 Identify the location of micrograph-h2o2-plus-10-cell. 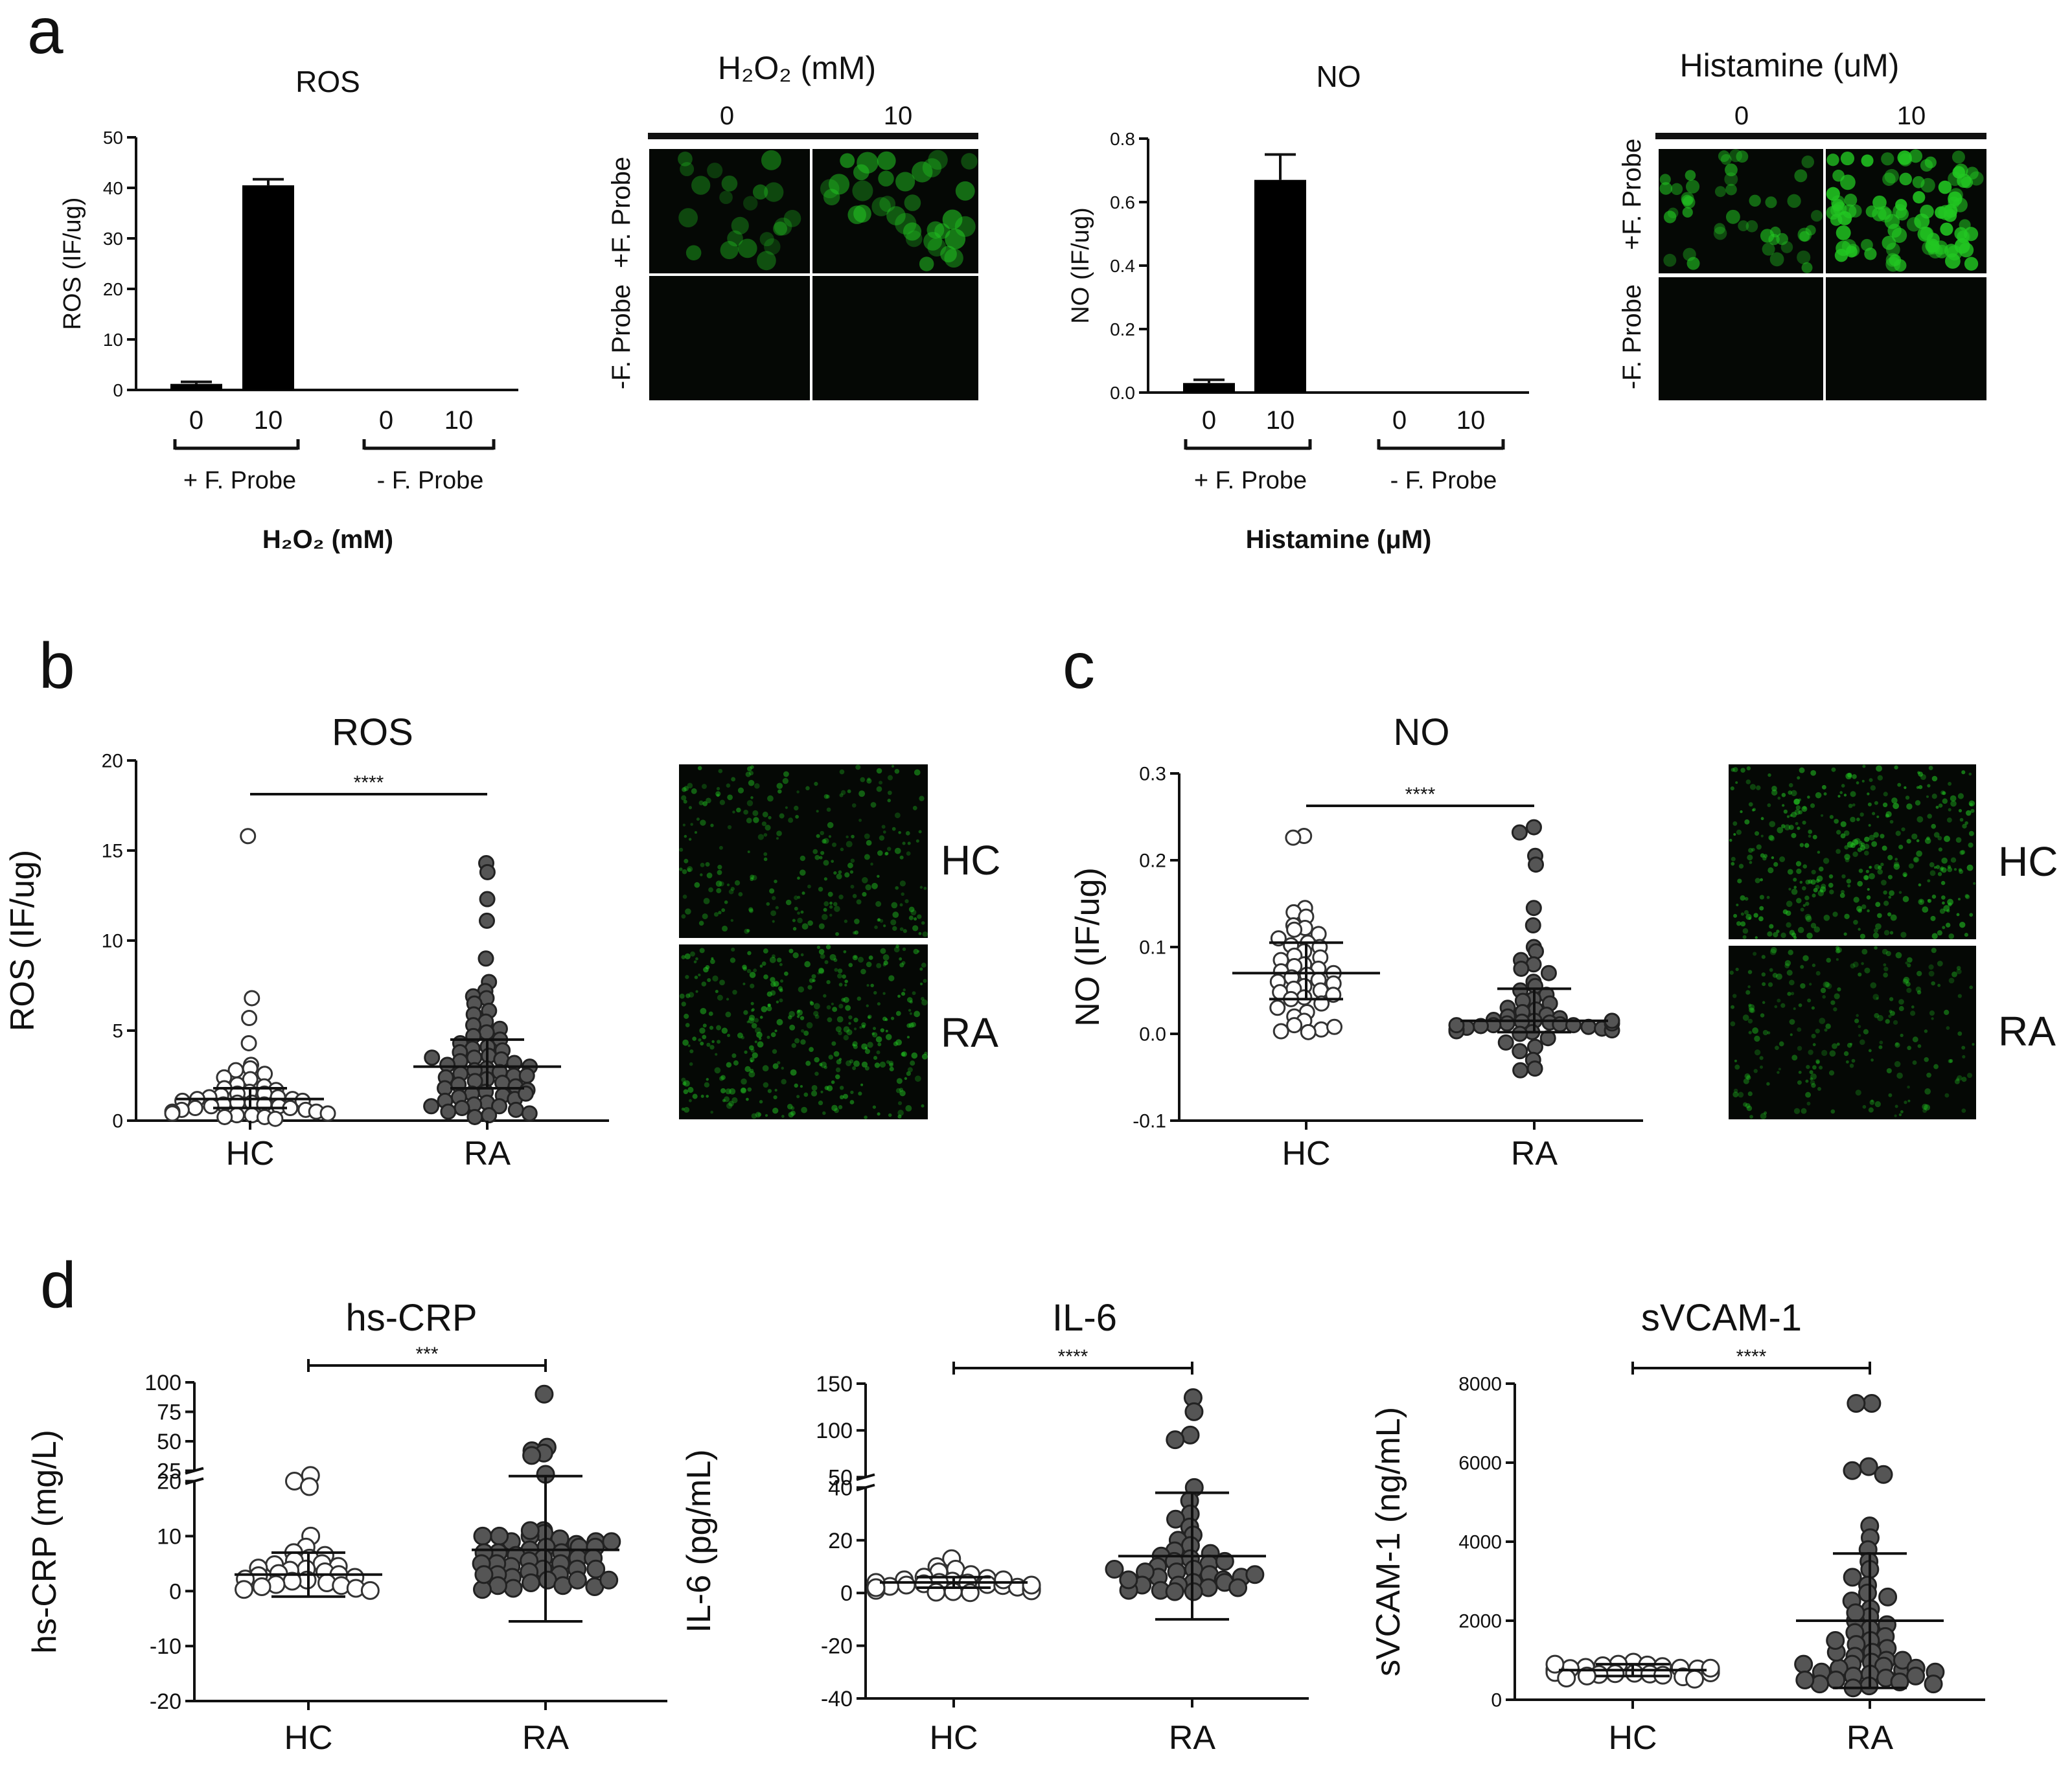
(926, 264).